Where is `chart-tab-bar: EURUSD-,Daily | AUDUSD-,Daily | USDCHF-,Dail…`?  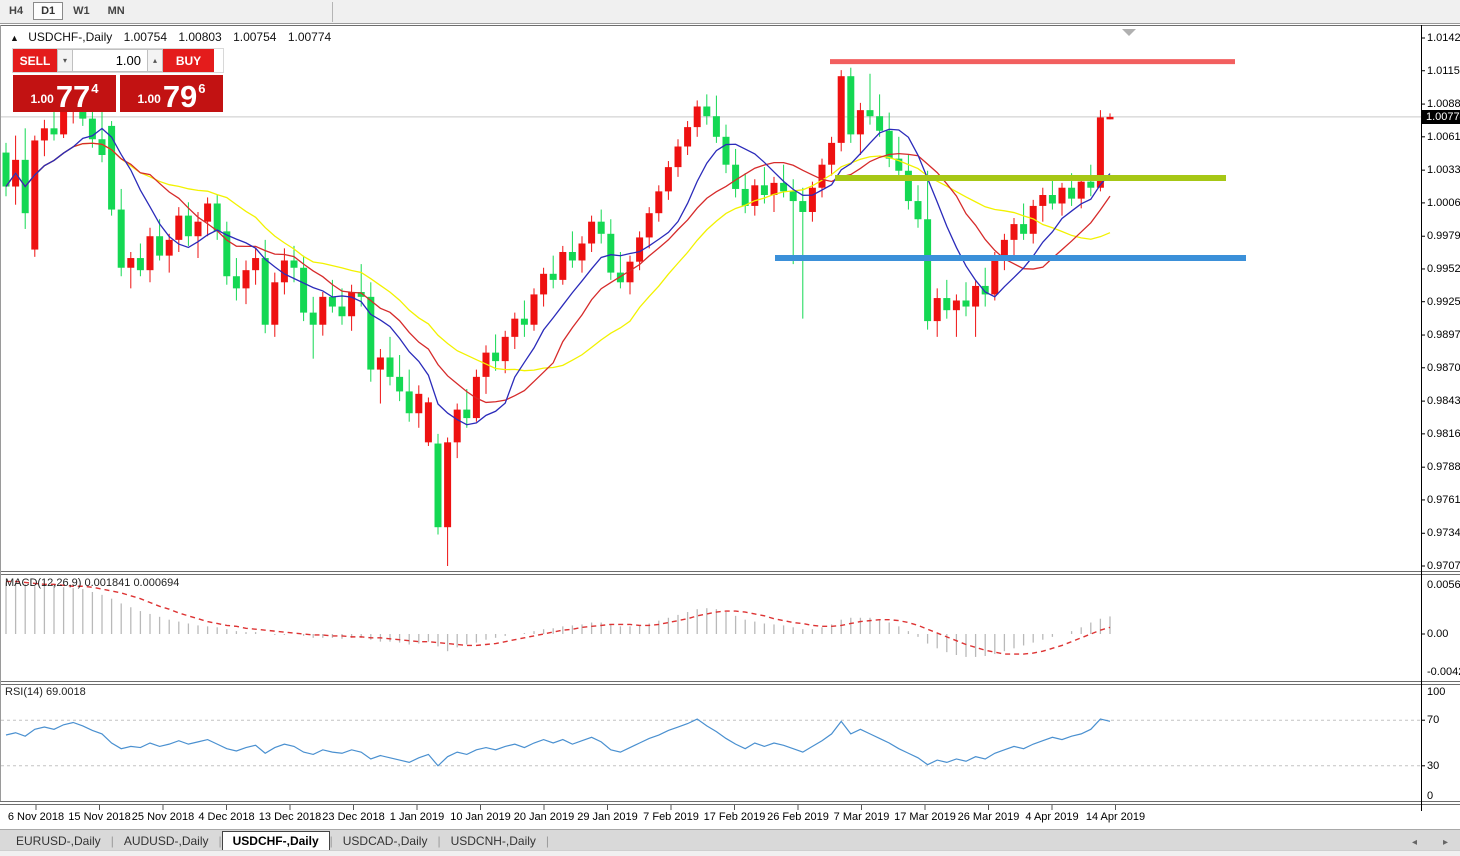
chart-tab-bar: EURUSD-,Daily | AUDUSD-,Daily | USDCHF-,Dail… is located at coordinates (730, 840).